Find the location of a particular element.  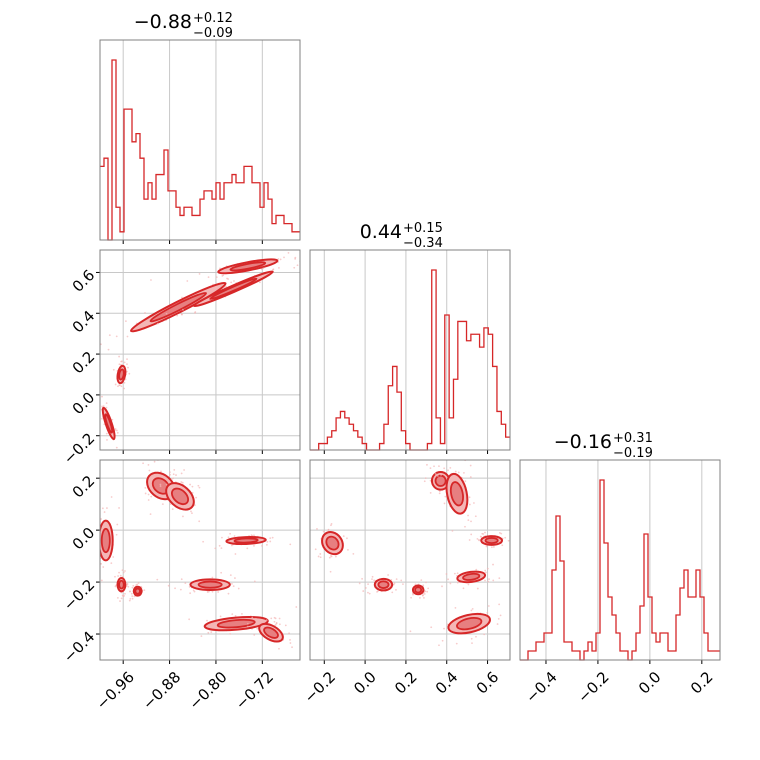

param-title-3: −0.16 is located at coordinates (583, 442).